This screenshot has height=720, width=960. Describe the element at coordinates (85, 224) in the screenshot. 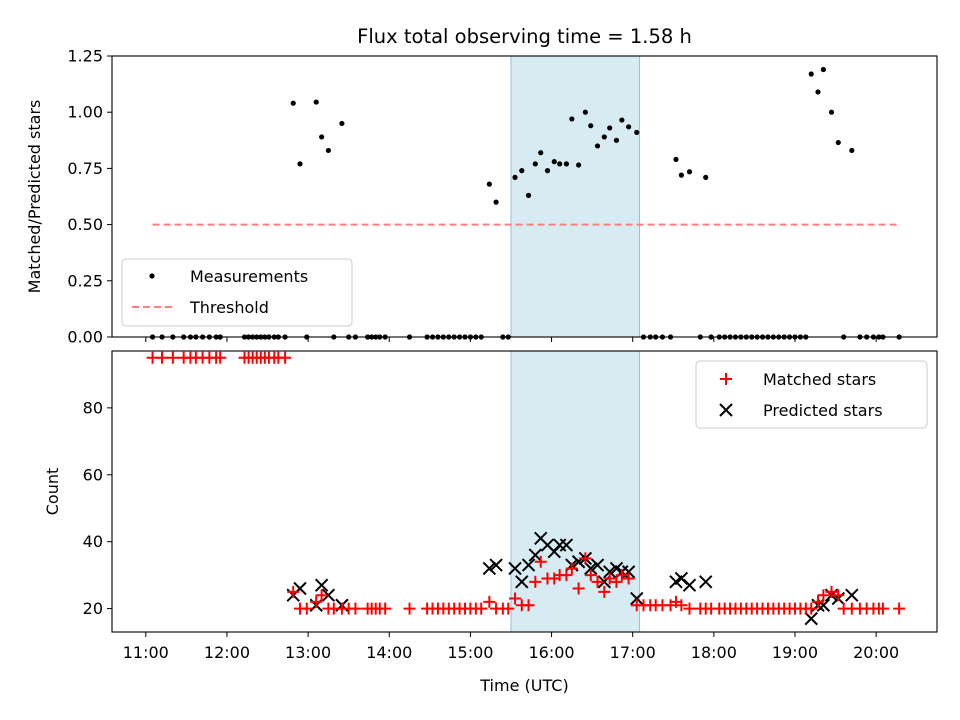

I see `ratio-y-tick-label: 0.50` at that location.